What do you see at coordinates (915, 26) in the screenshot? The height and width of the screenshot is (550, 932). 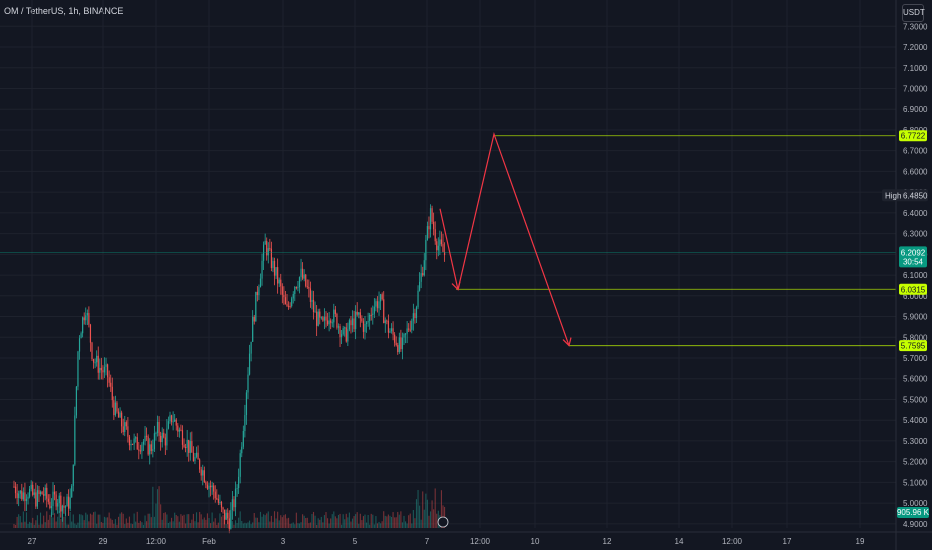 I see `y-tick-label: 7.3000` at bounding box center [915, 26].